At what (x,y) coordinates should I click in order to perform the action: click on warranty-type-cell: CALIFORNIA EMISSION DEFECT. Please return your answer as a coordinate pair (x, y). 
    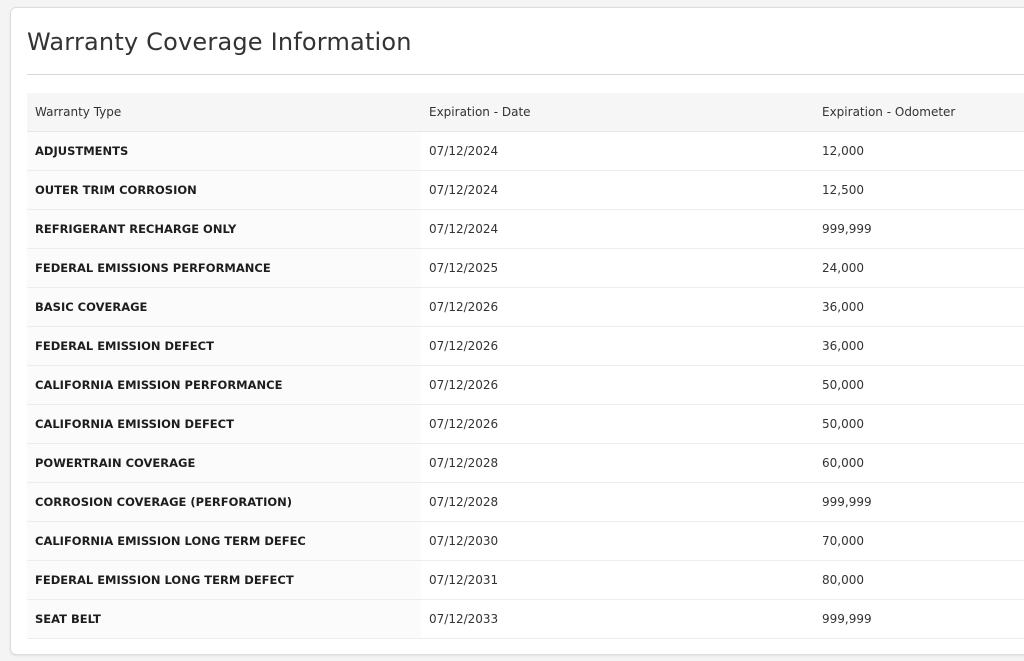
    Looking at the image, I should click on (224, 424).